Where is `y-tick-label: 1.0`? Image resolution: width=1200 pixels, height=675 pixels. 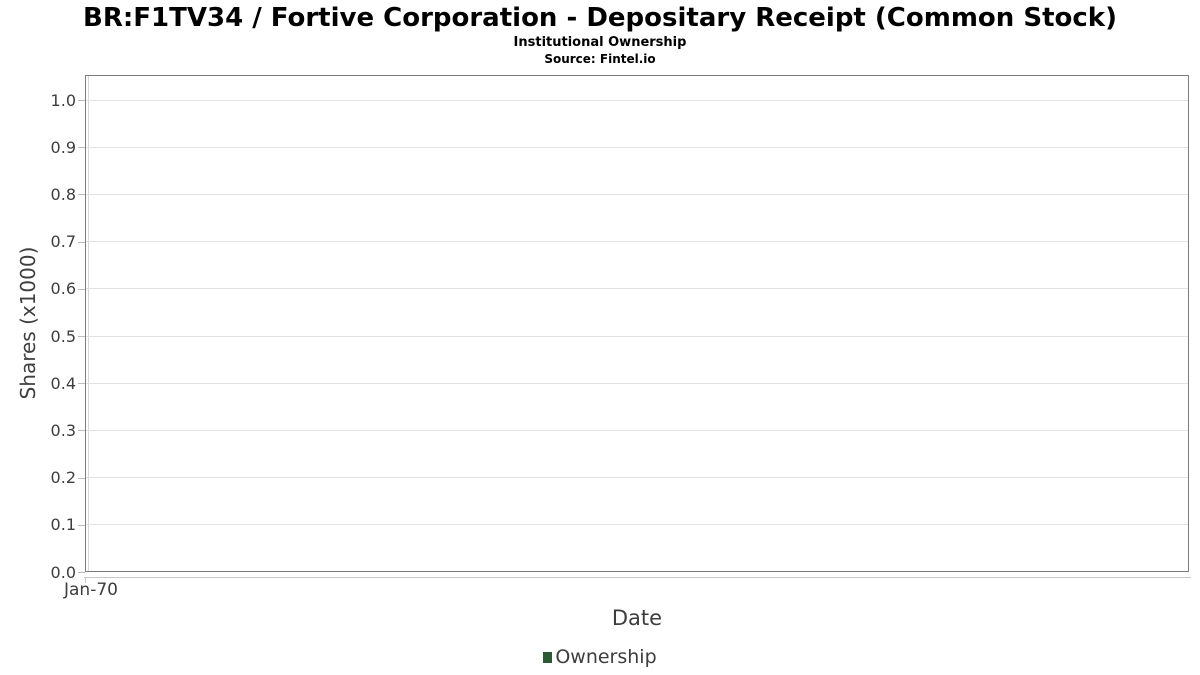 y-tick-label: 1.0 is located at coordinates (63, 100).